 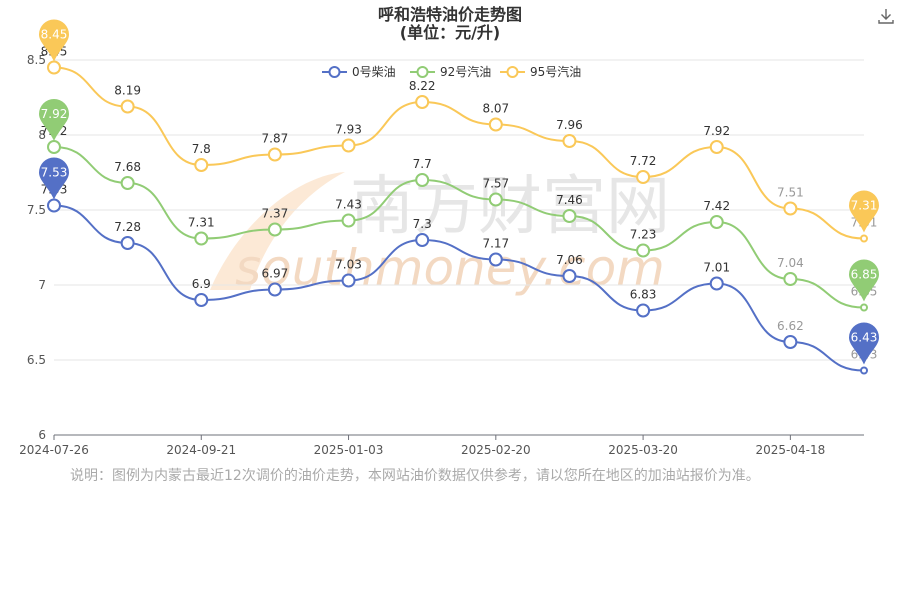 What do you see at coordinates (495, 184) in the screenshot?
I see `data-label: 7.57` at bounding box center [495, 184].